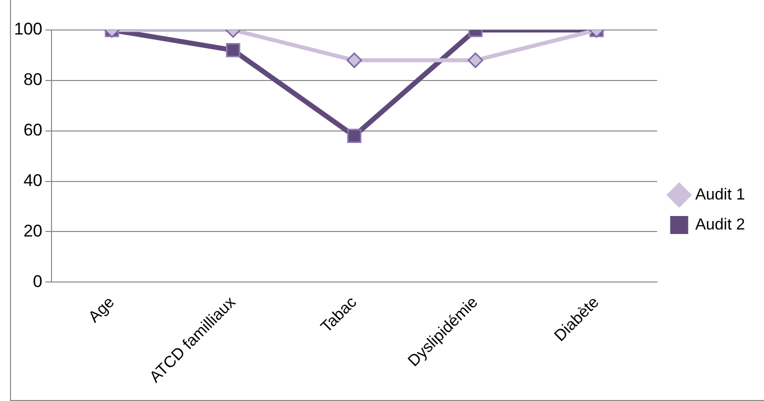 Image resolution: width=764 pixels, height=401 pixels. I want to click on y-tick-label: 80, so click(32, 80).